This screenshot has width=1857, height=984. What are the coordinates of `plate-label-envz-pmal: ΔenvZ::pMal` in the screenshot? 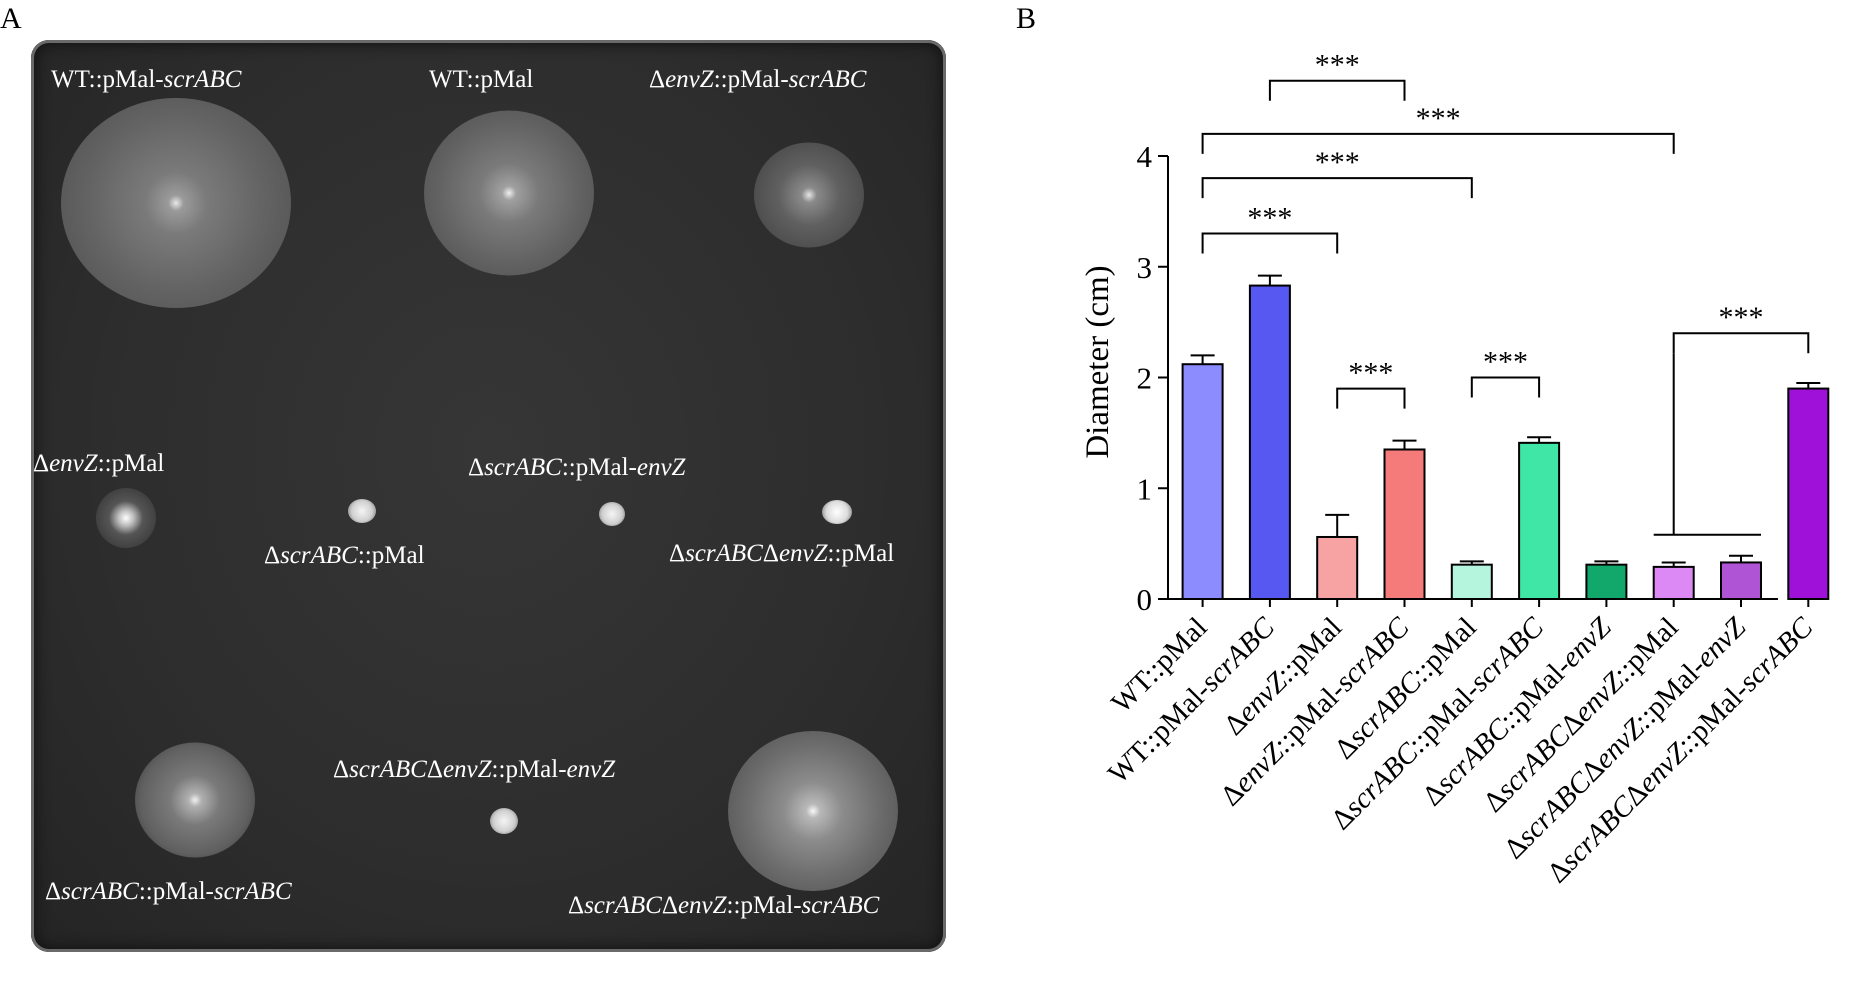 It's located at (99, 463).